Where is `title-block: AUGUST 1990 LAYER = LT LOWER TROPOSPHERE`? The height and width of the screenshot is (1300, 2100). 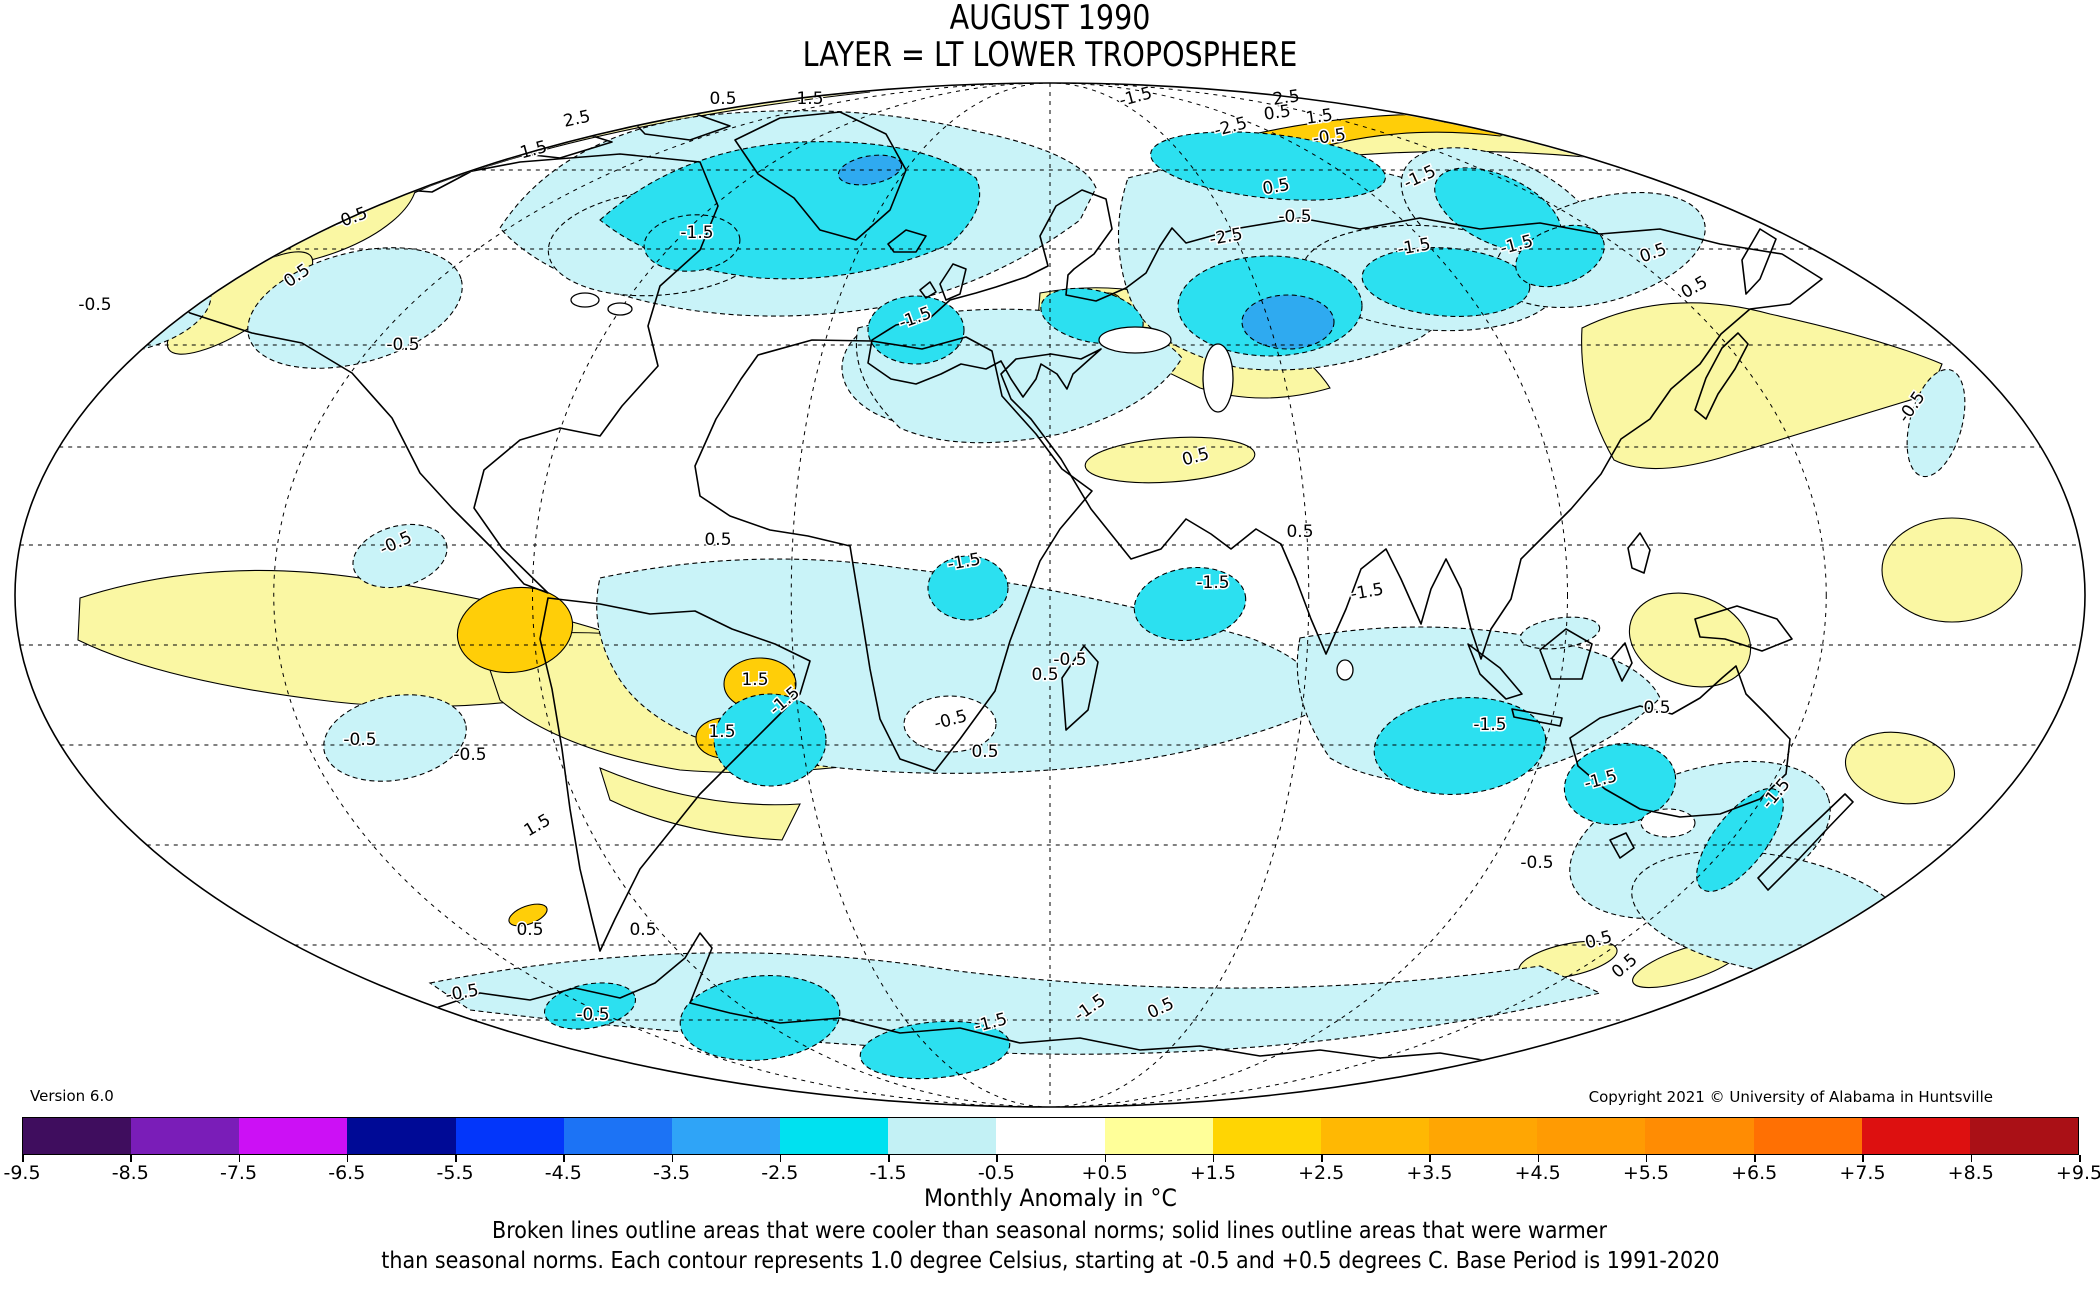 title-block: AUGUST 1990 LAYER = LT LOWER TROPOSPHERE is located at coordinates (1050, 37).